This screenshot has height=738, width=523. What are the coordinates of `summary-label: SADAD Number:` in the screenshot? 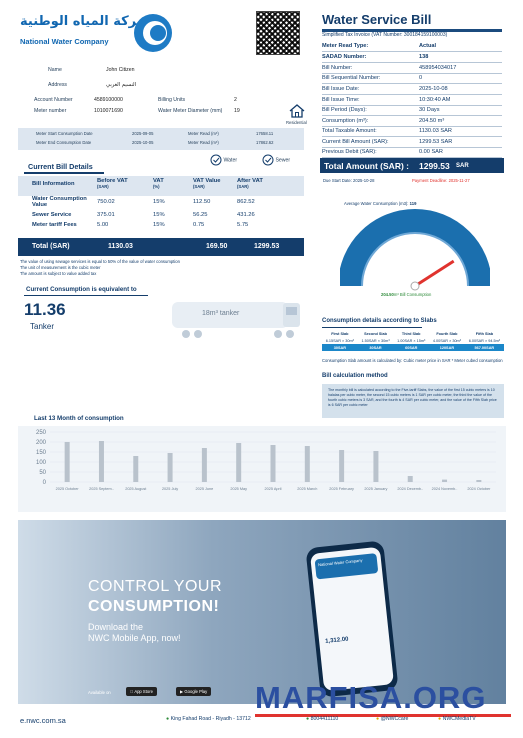 It's located at (344, 56).